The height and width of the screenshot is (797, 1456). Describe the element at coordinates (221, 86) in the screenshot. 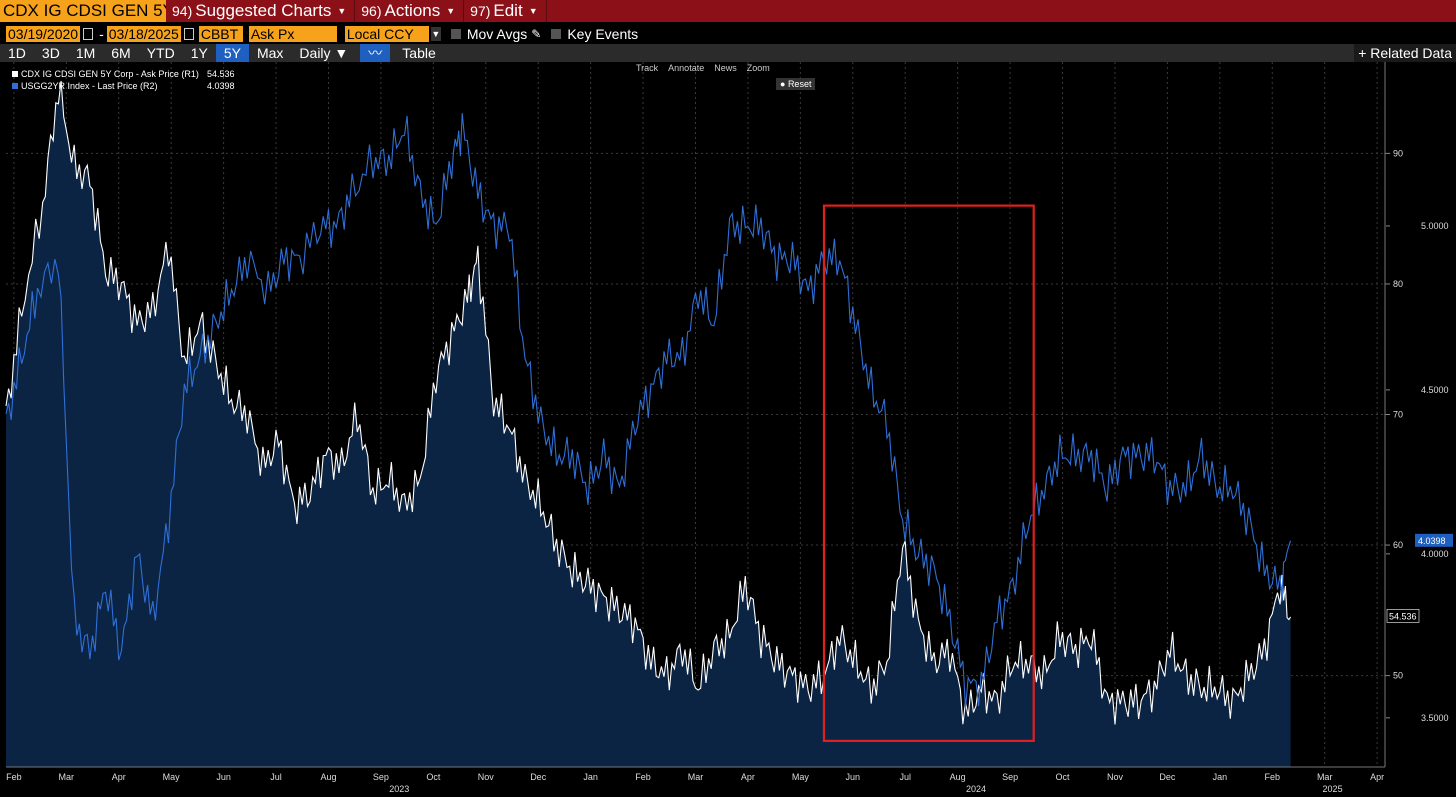

I see `legend-value: 4.0398` at that location.